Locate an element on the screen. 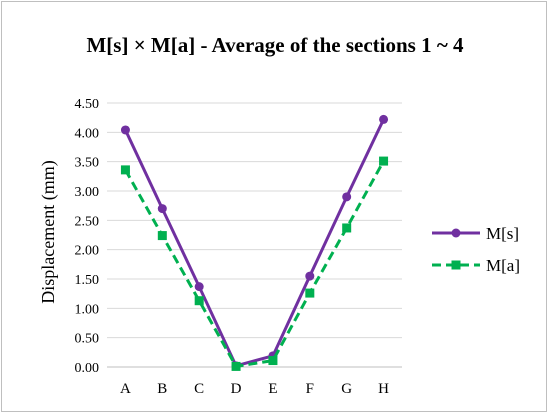  x-tick-label: C is located at coordinates (199, 389).